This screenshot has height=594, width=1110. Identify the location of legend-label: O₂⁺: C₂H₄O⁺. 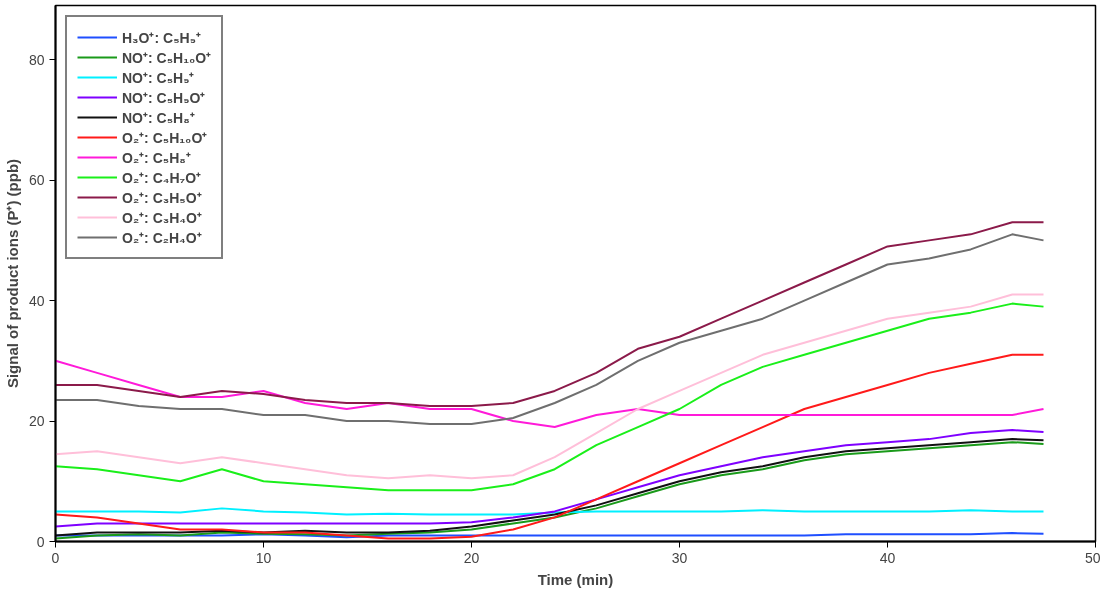
(162, 237).